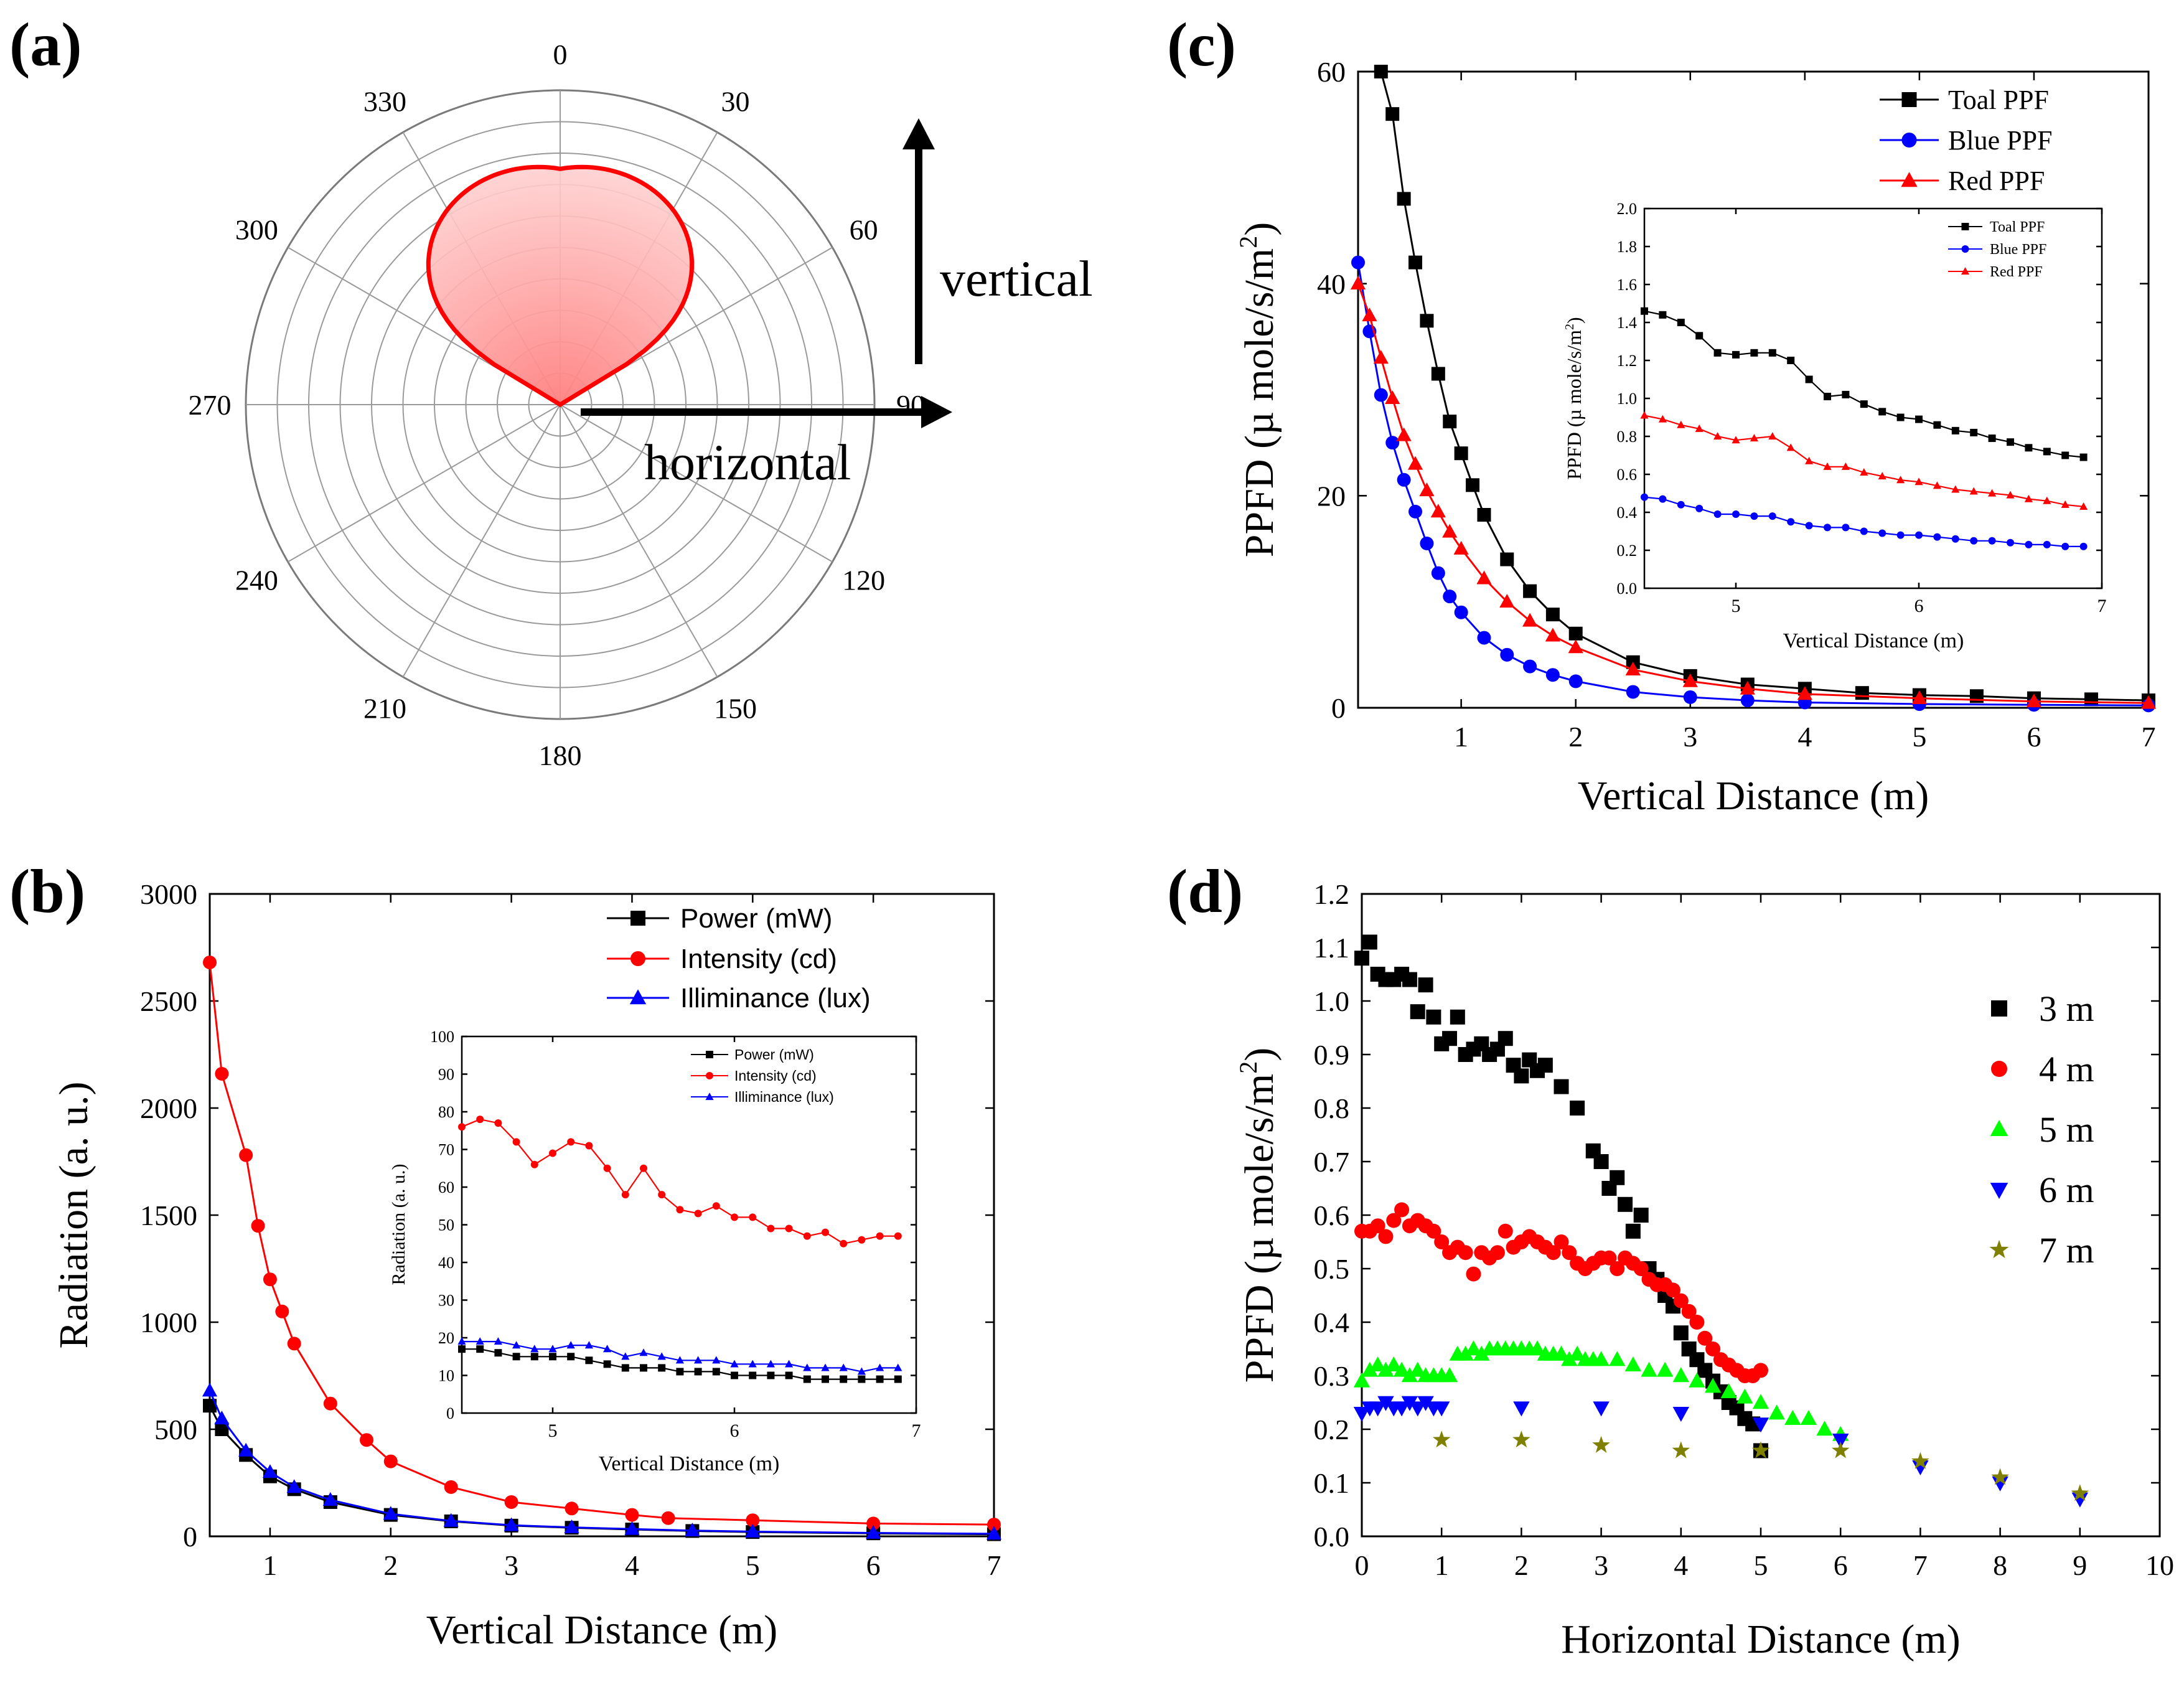 Image resolution: width=2184 pixels, height=1682 pixels. Describe the element at coordinates (632, 1565) in the screenshot. I see `x-tick-labels: 1 2 3 4 5 6 7` at that location.